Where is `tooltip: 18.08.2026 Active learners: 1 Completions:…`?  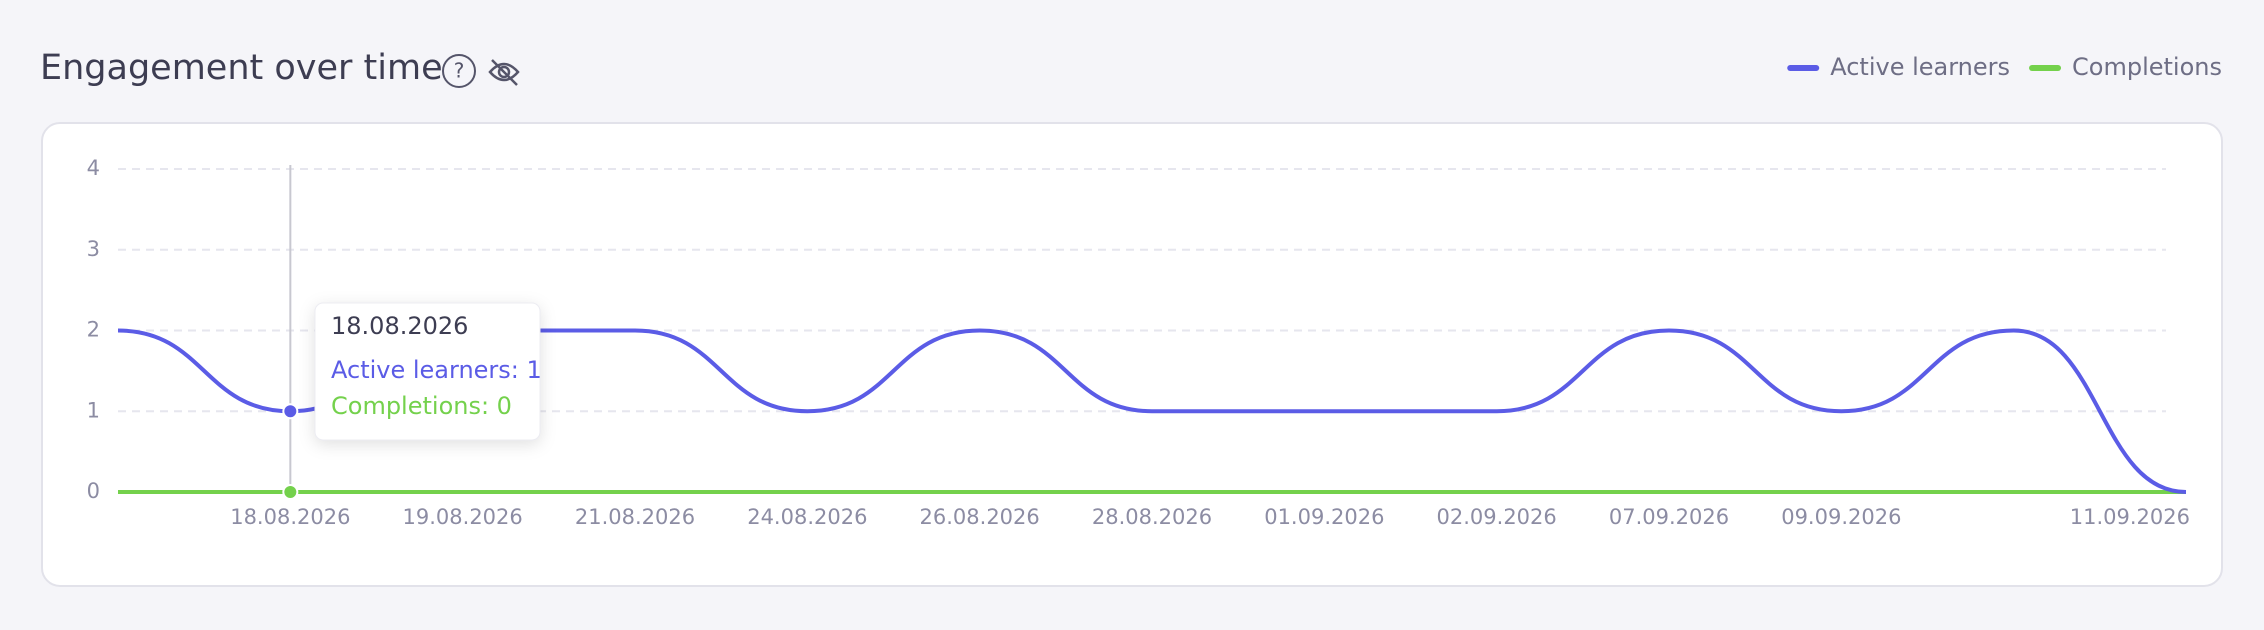
tooltip: 18.08.2026 Active learners: 1 Completions:… is located at coordinates (428, 371).